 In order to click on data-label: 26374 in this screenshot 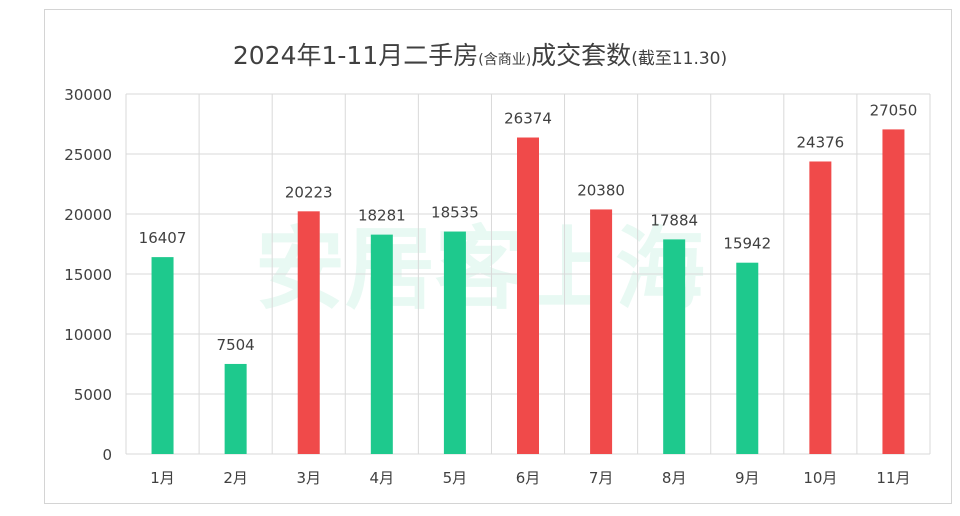, I will do `click(528, 119)`.